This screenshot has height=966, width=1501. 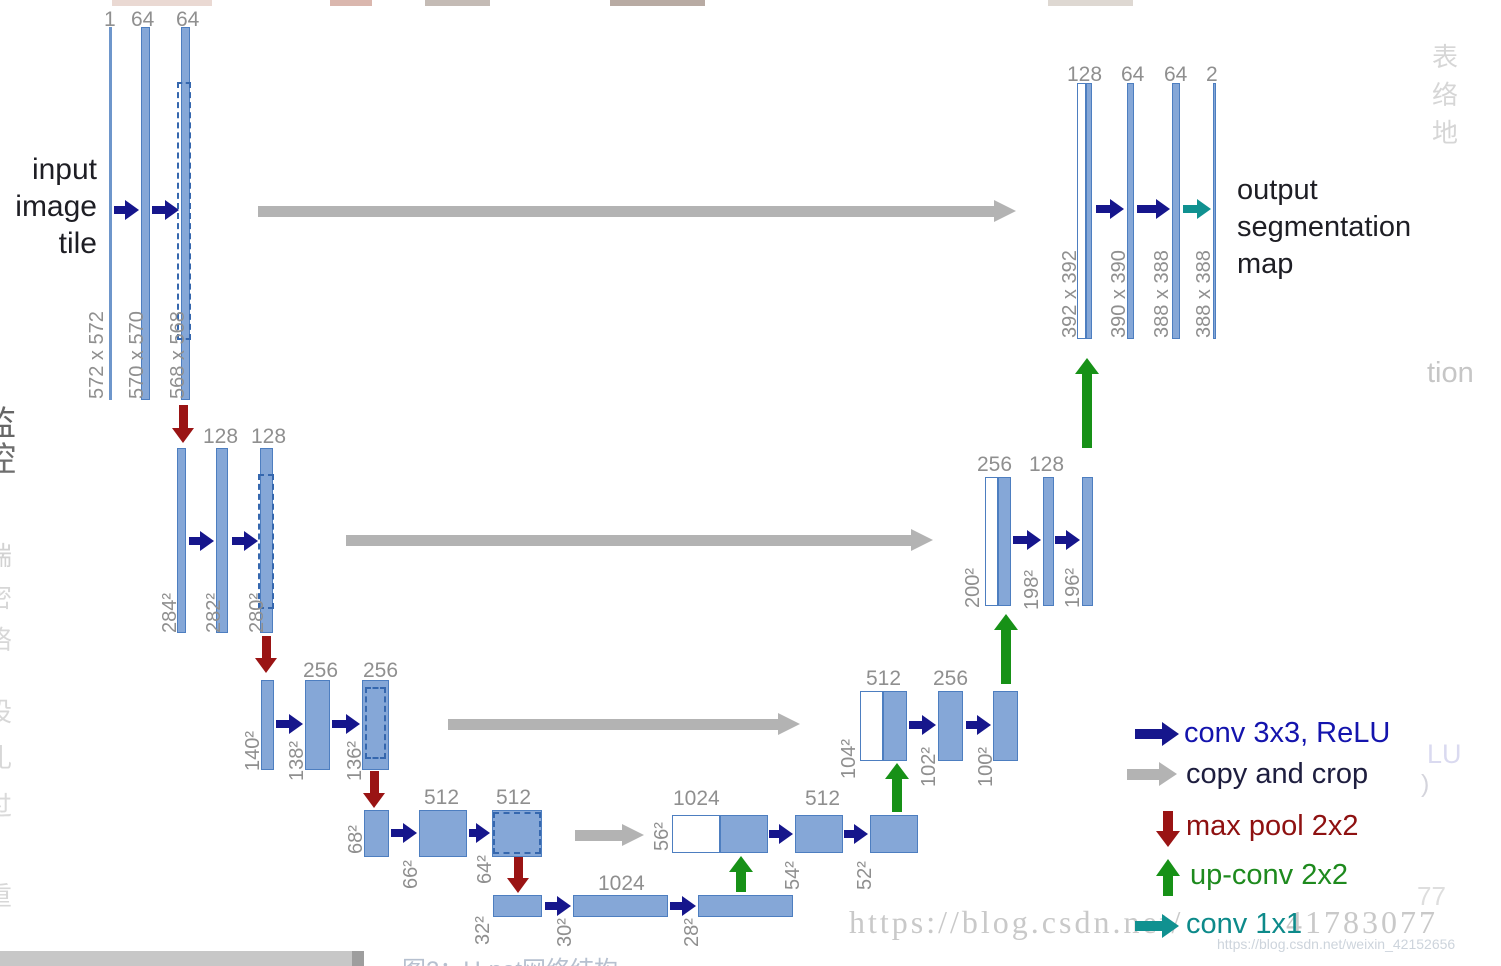 What do you see at coordinates (1445, 133) in the screenshot?
I see `watermark-text: 地` at bounding box center [1445, 133].